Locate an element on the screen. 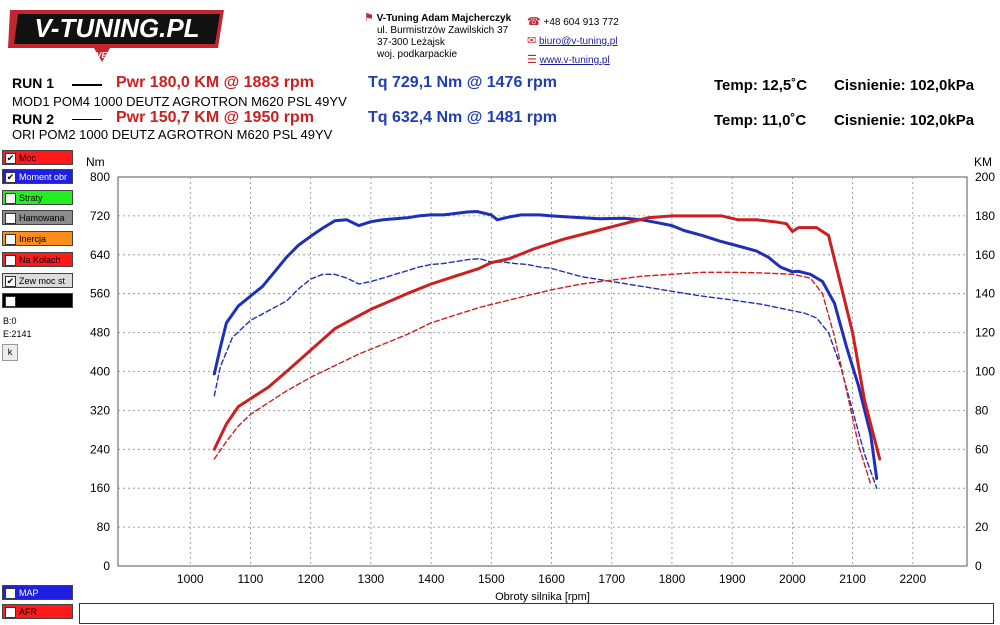 The height and width of the screenshot is (625, 1000). run2-power: Pwr 150,7 KM @ 1950 rpm is located at coordinates (215, 117).